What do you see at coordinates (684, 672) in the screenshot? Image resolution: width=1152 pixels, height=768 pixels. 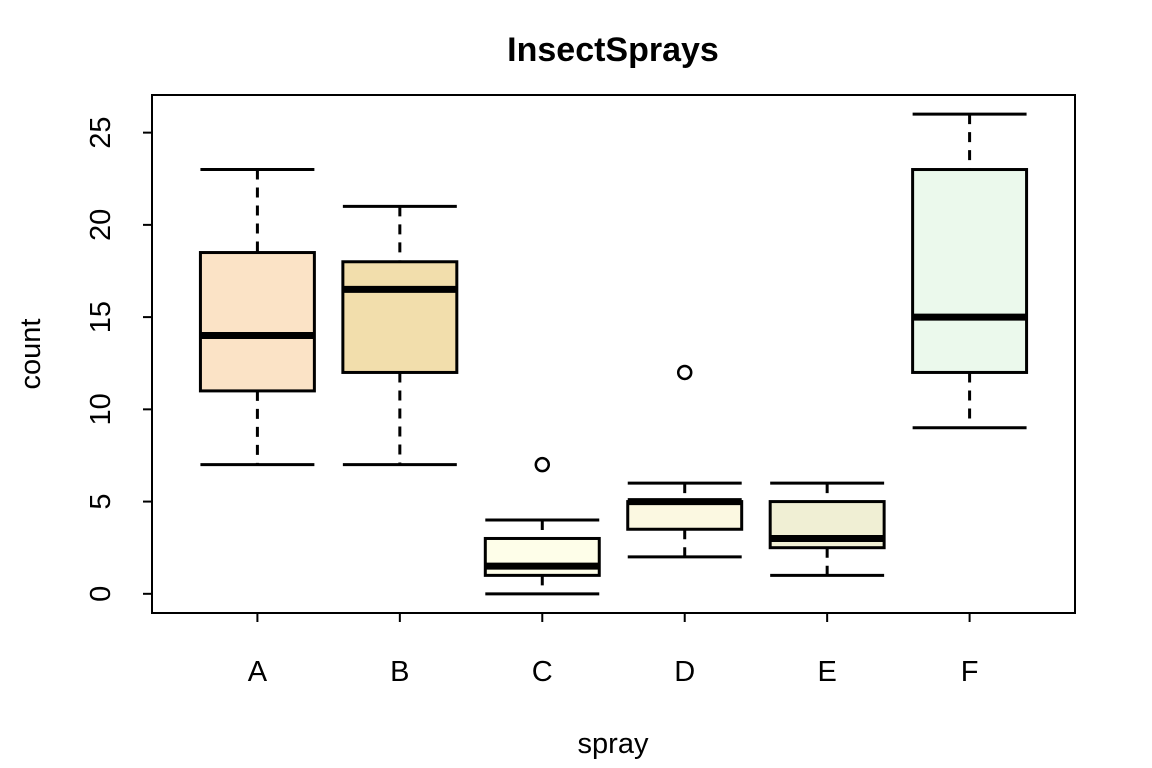 I see `x-tick-label: D` at bounding box center [684, 672].